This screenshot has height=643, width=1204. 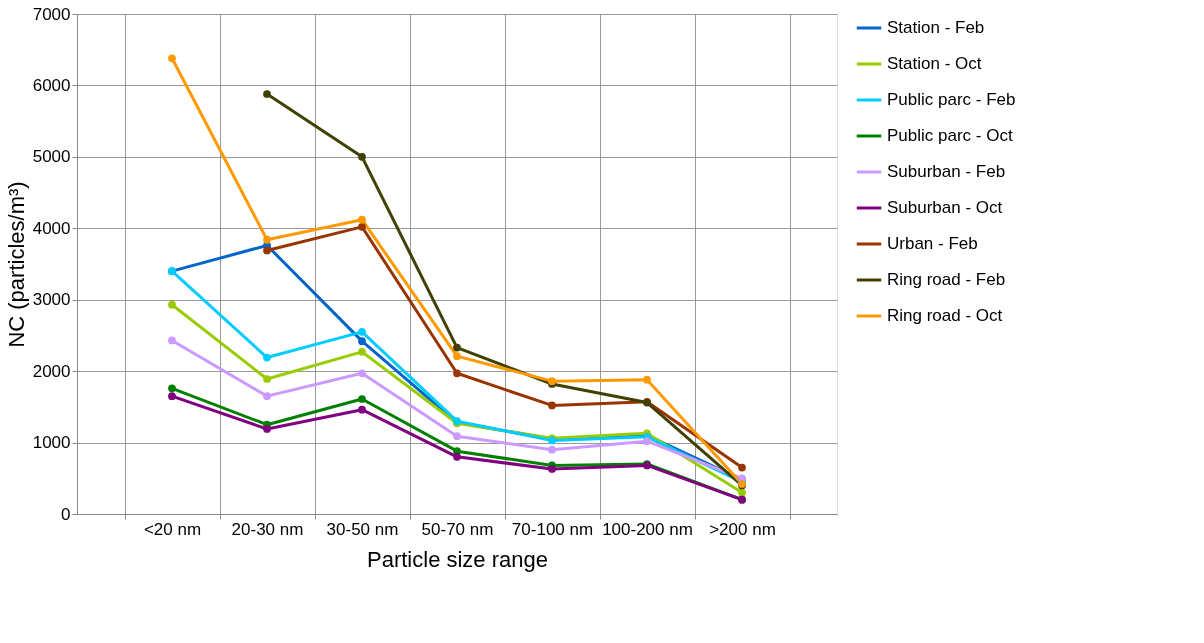 I want to click on legend-label: Suburban - Feb, so click(x=946, y=171).